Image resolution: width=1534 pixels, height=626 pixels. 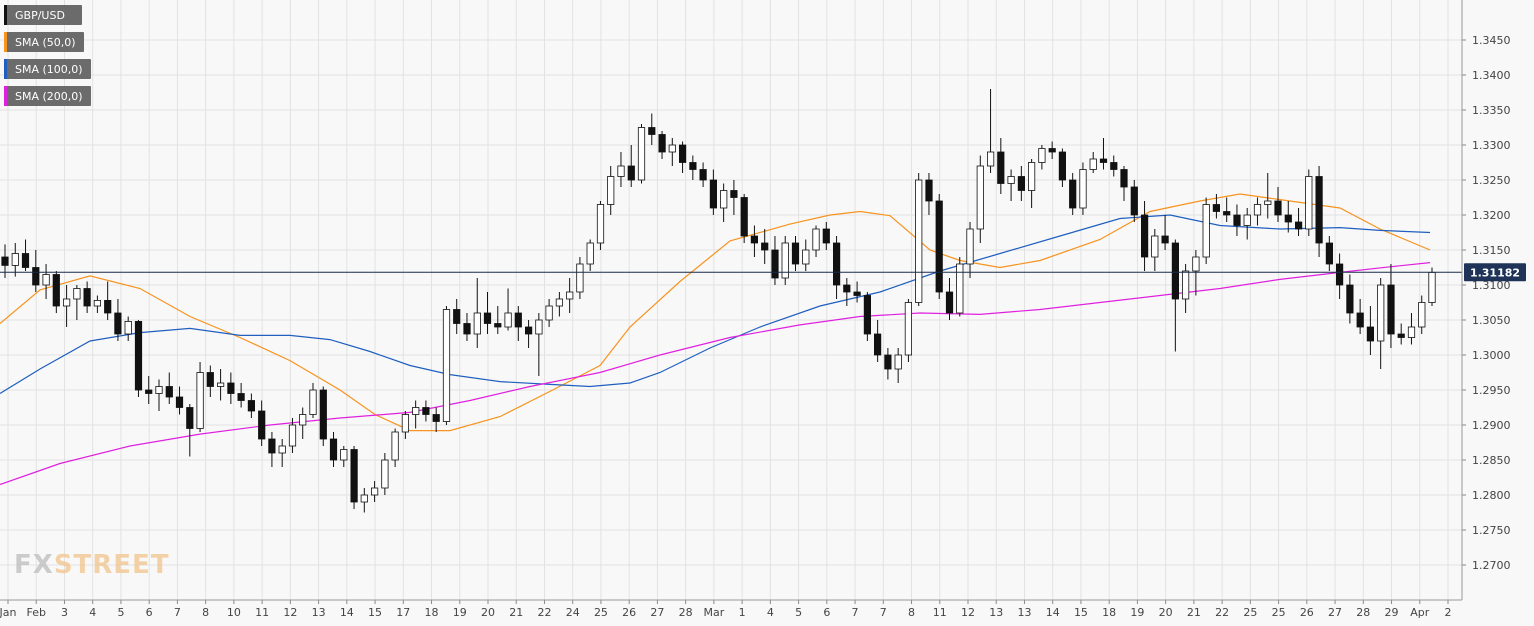 I want to click on x-tick-label: 20, so click(x=1166, y=612).